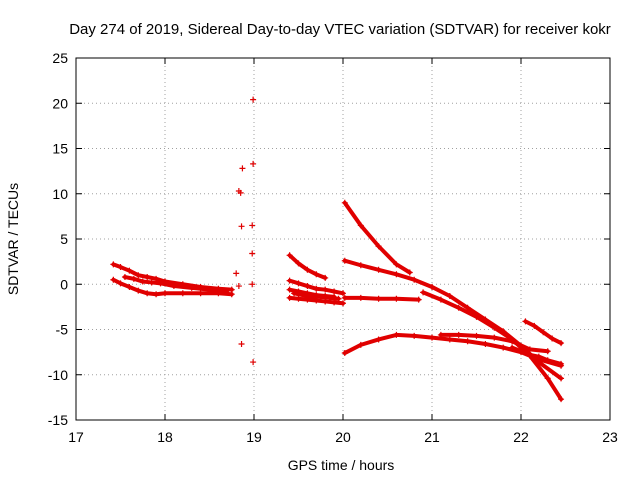  Describe the element at coordinates (176, 284) in the screenshot. I see `series-cluster-a3` at that location.